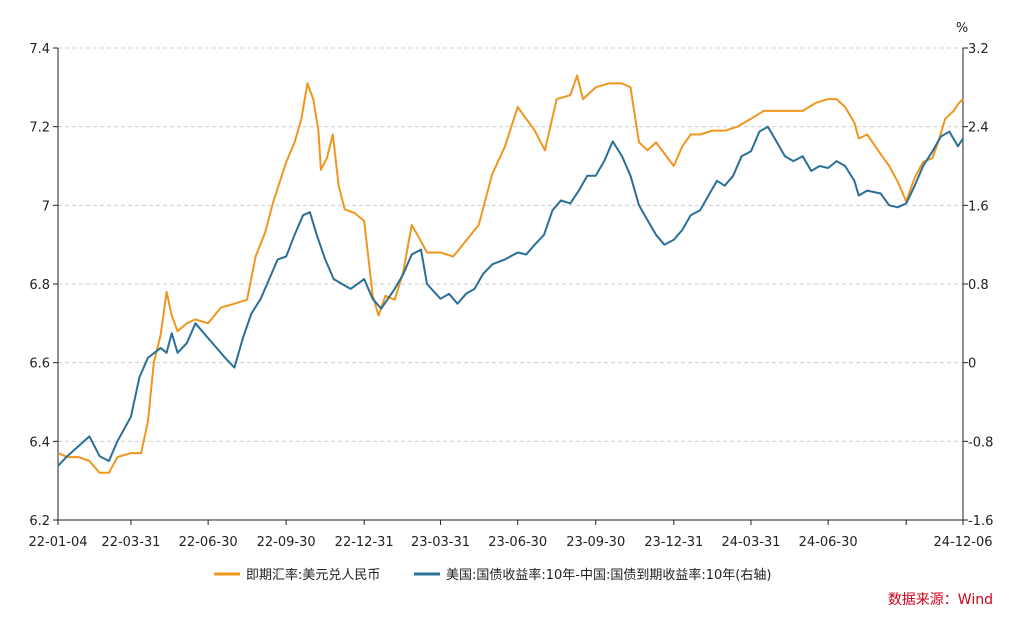 This screenshot has height=622, width=1024. What do you see at coordinates (978, 49) in the screenshot?
I see `right-tick-label: 3.2` at bounding box center [978, 49].